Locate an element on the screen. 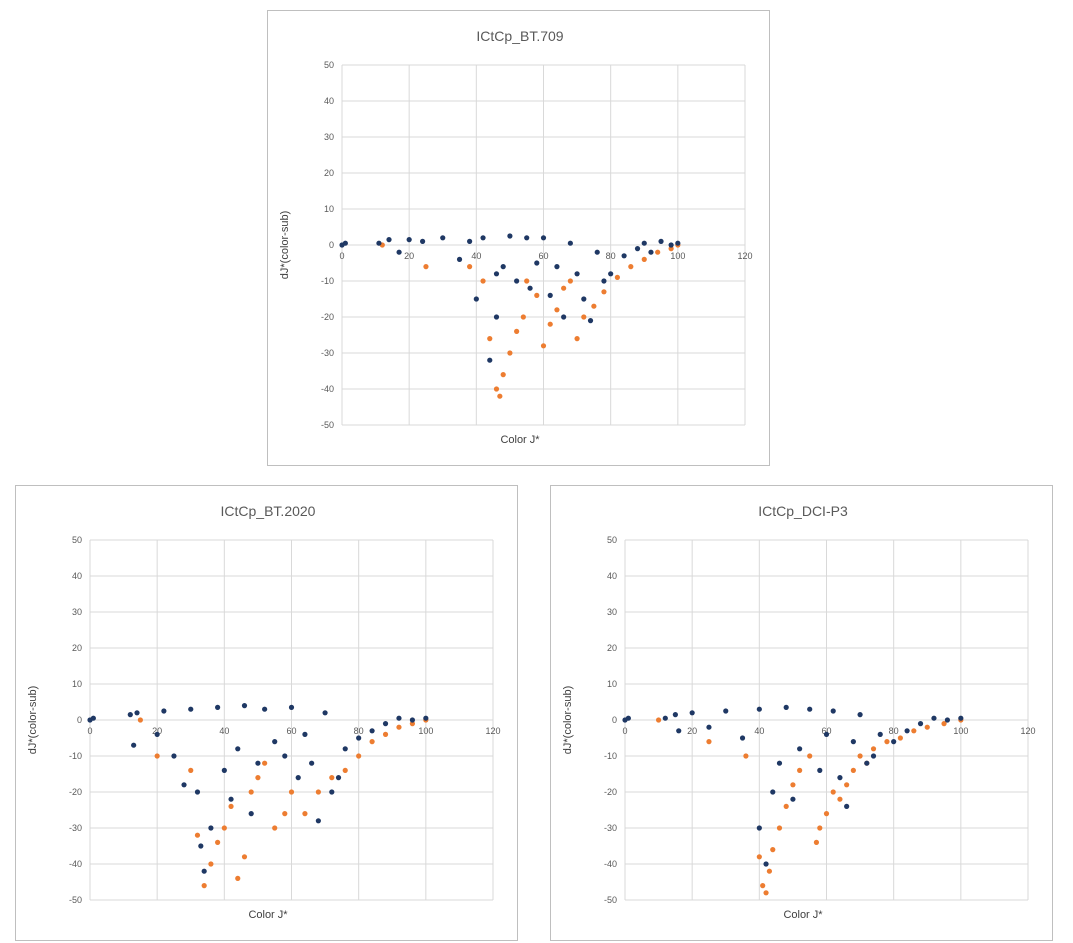 This screenshot has height=943, width=1073. x-tick-label: 120 is located at coordinates (744, 256).